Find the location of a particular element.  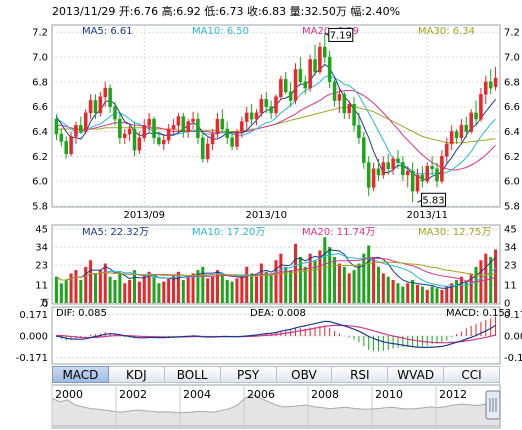

volume-tick-right: 0 is located at coordinates (507, 304).